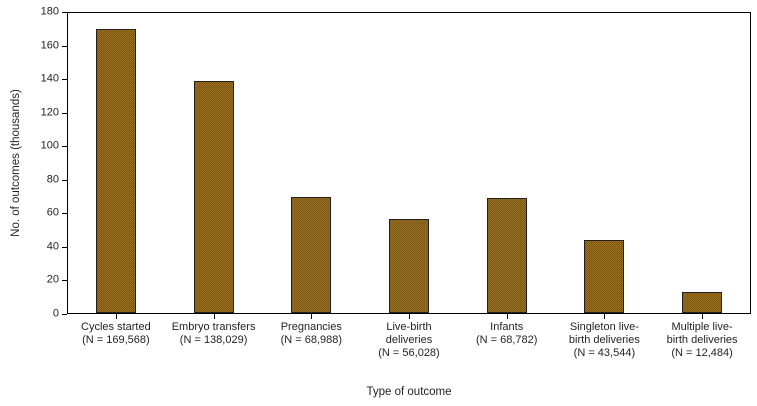 The height and width of the screenshot is (406, 757). Describe the element at coordinates (49, 11) in the screenshot. I see `y-tick-label: 180` at that location.